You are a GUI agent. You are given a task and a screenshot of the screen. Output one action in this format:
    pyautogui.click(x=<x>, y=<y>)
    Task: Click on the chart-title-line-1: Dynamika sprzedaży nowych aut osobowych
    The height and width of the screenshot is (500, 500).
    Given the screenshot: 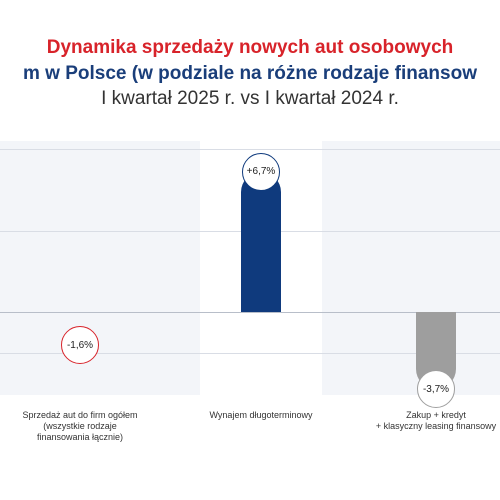 What is the action you would take?
    pyautogui.click(x=250, y=47)
    